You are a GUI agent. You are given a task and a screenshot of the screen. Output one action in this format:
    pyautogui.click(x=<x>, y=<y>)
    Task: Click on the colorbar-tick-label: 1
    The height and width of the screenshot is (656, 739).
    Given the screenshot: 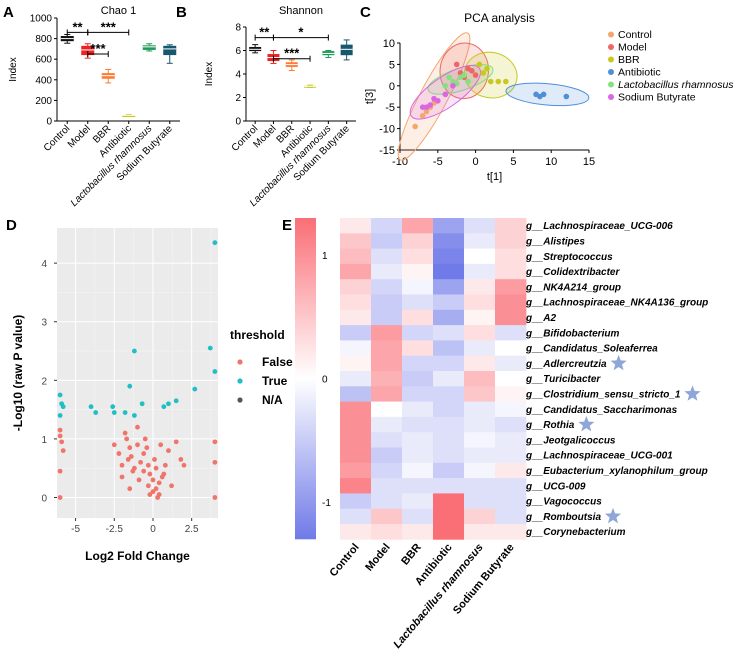 What is the action you would take?
    pyautogui.click(x=325, y=256)
    